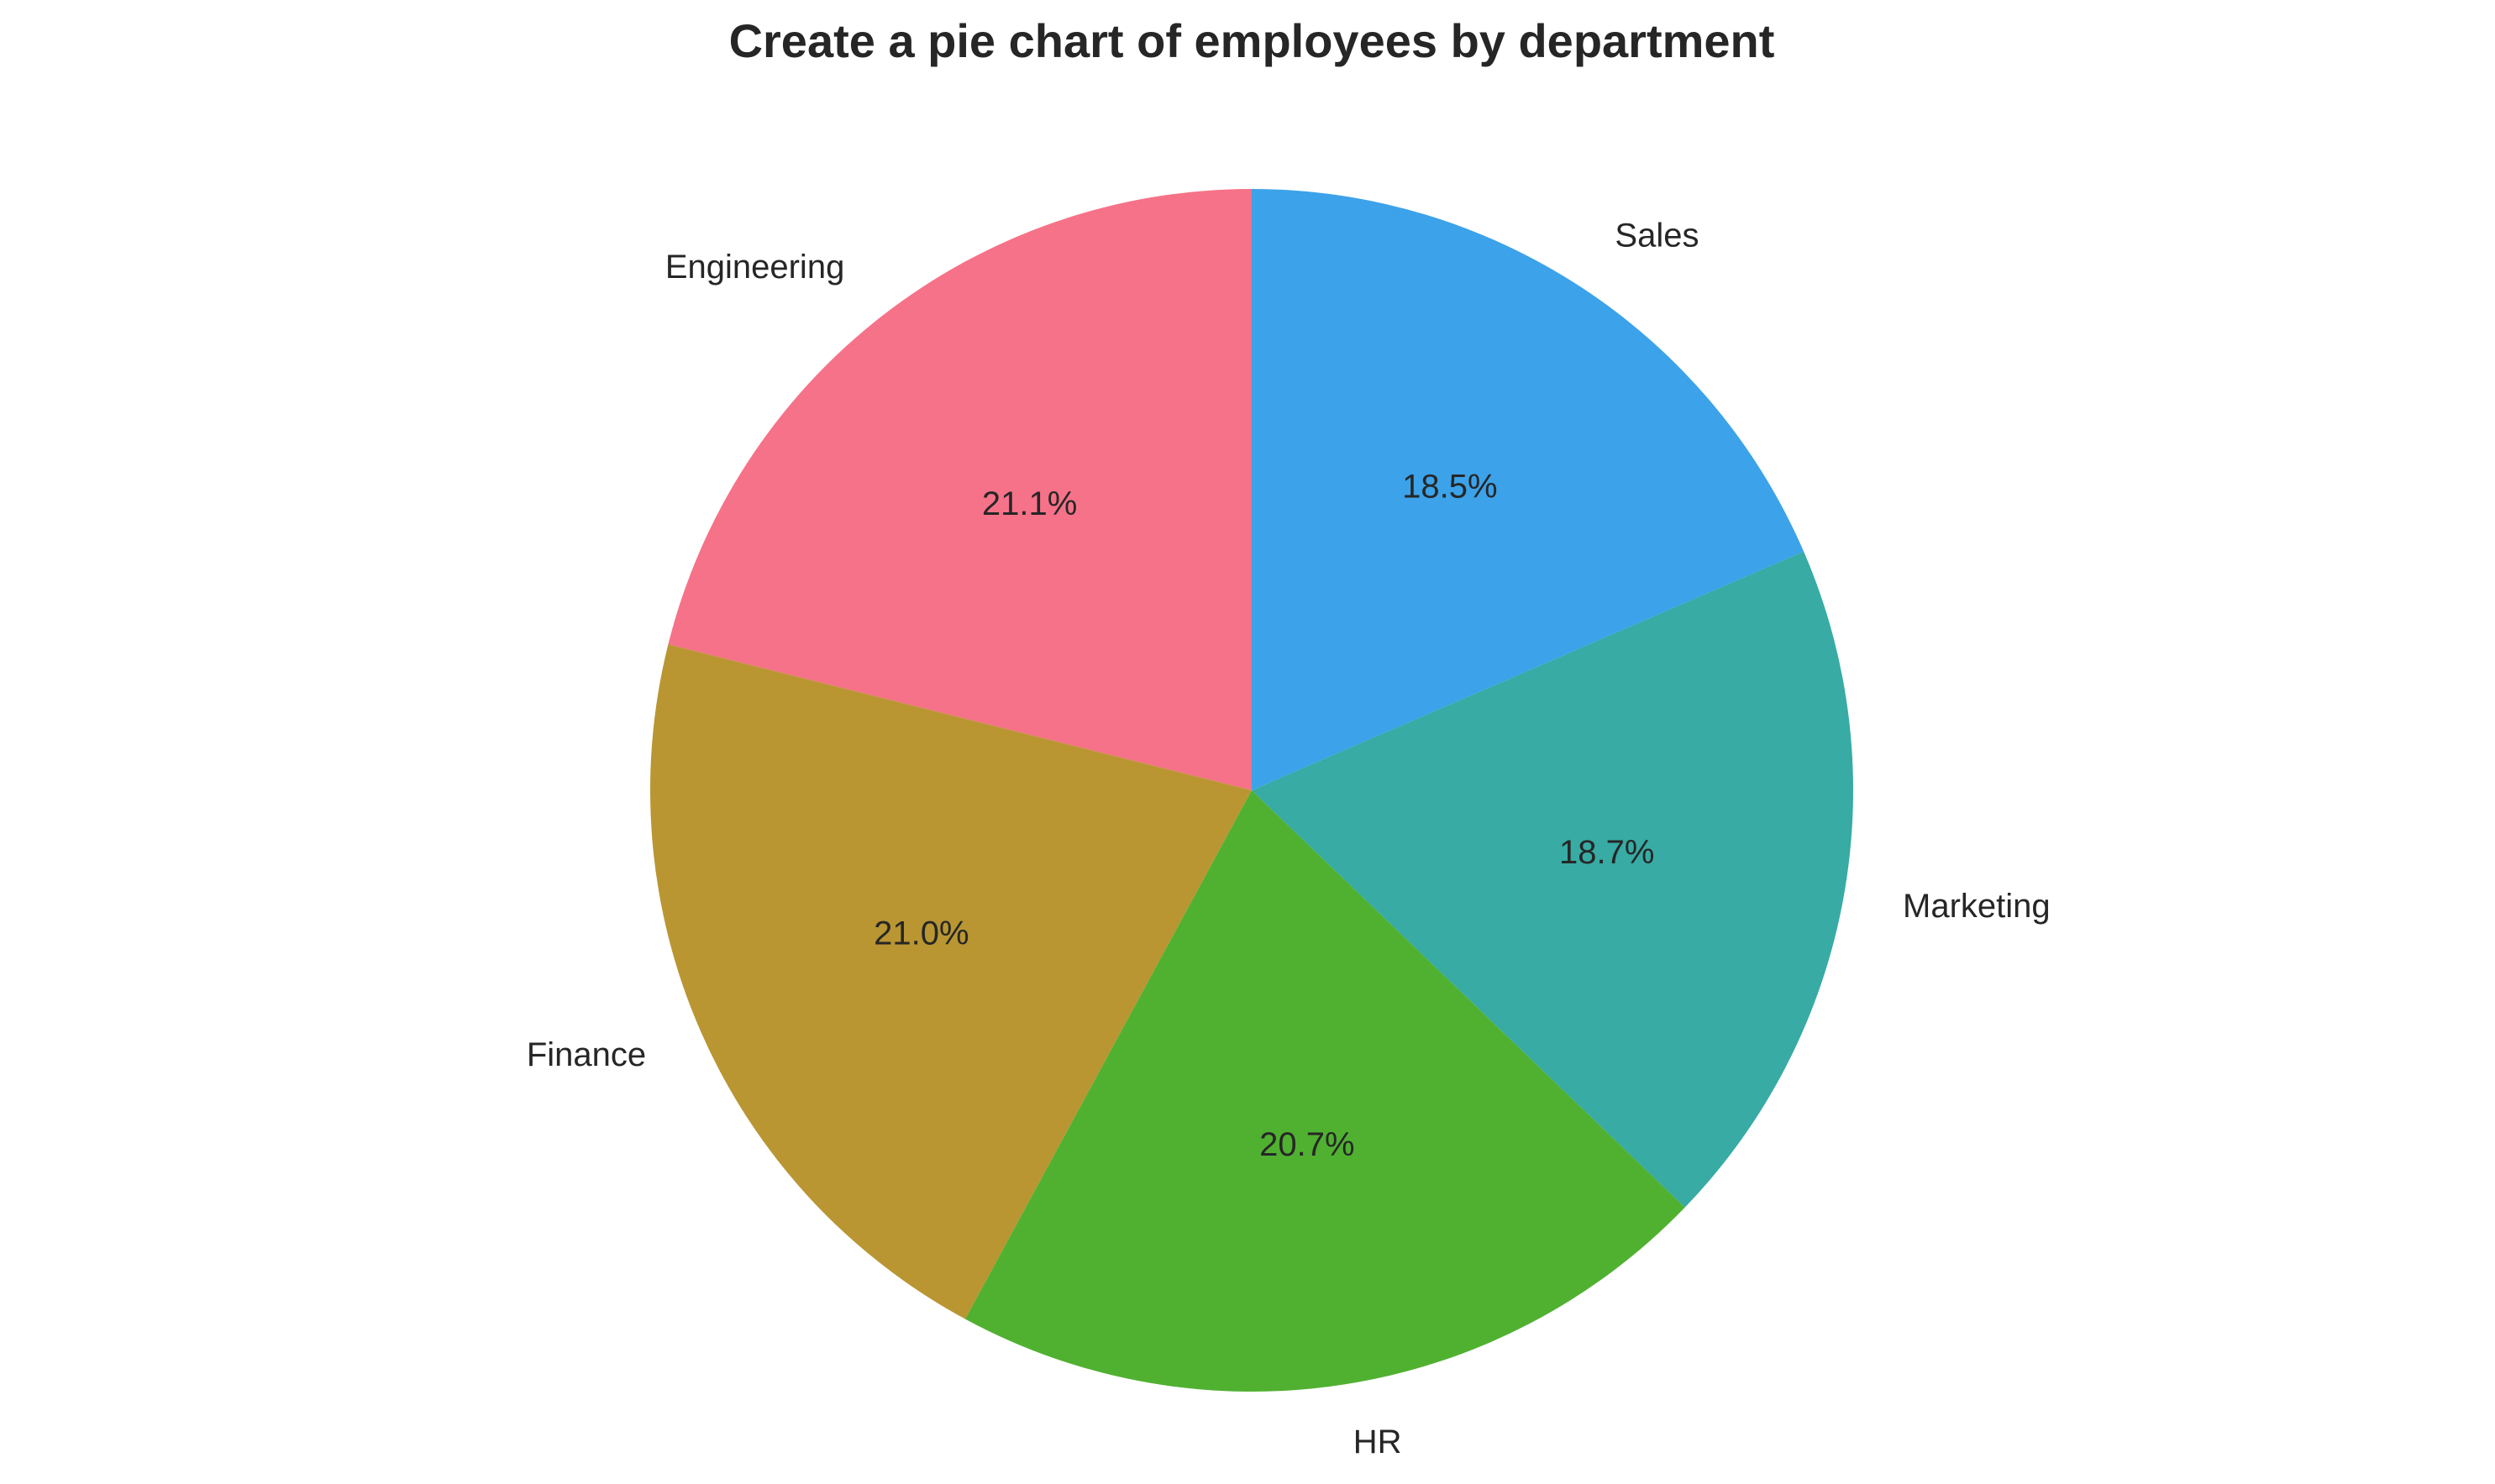  I want to click on slice-percent-sales: 18.5%, so click(1449, 488).